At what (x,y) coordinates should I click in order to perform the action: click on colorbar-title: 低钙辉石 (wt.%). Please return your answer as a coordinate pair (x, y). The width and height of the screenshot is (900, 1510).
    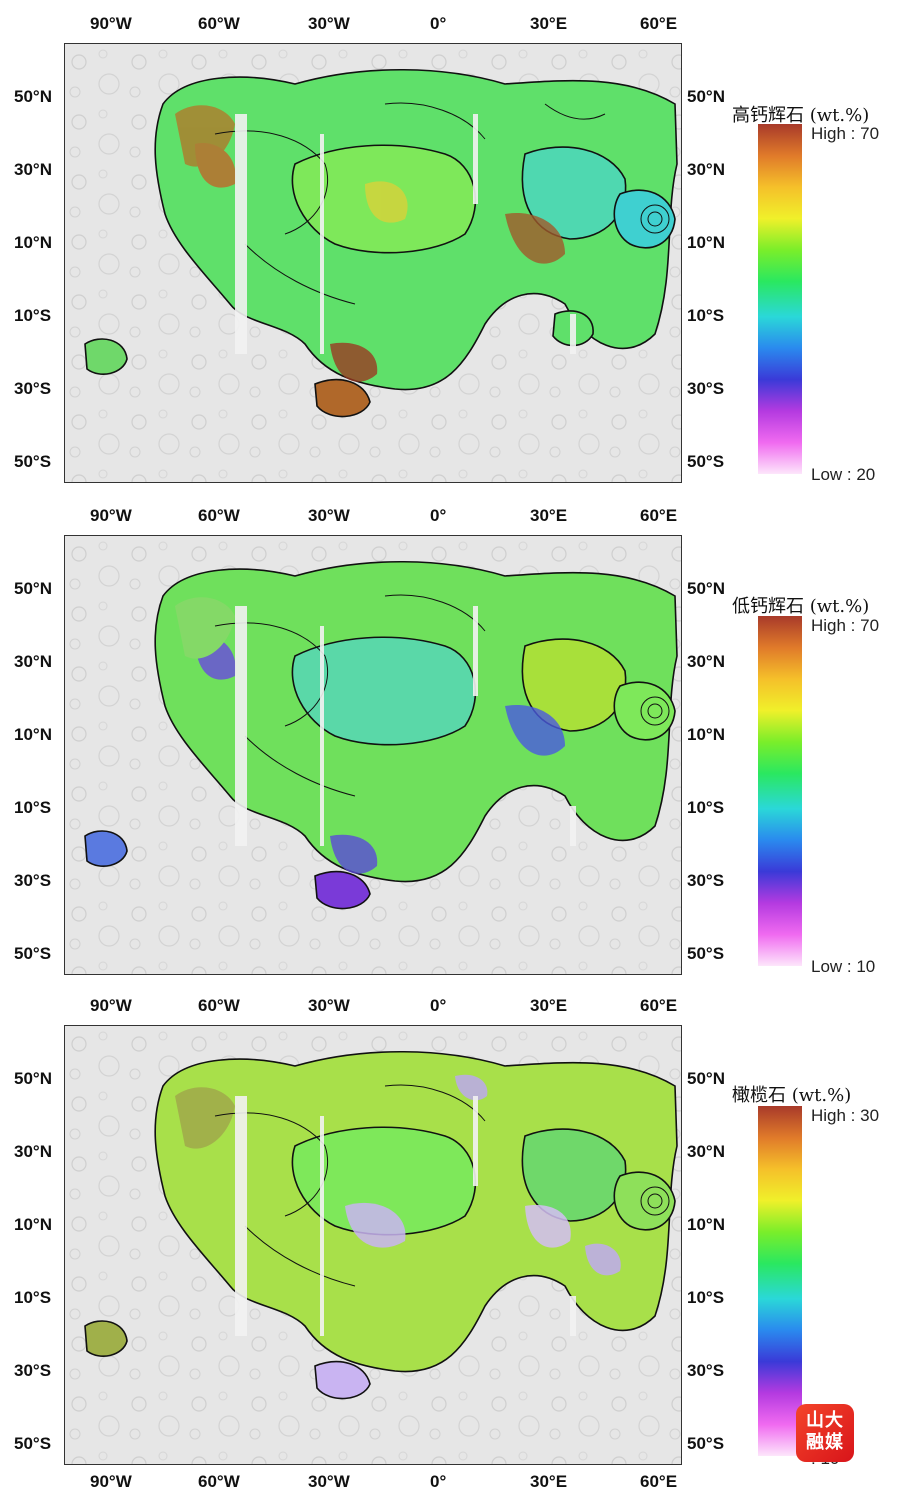
    Looking at the image, I should click on (801, 606).